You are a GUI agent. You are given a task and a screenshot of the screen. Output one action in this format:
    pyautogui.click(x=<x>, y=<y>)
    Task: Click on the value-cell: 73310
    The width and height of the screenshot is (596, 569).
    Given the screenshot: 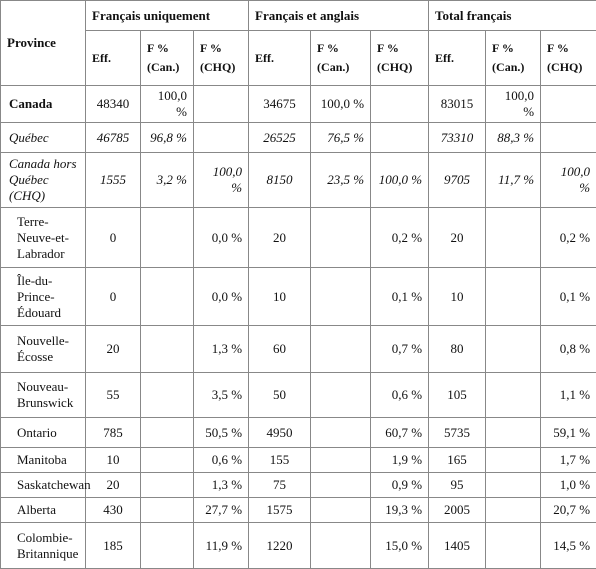 What is the action you would take?
    pyautogui.click(x=457, y=138)
    